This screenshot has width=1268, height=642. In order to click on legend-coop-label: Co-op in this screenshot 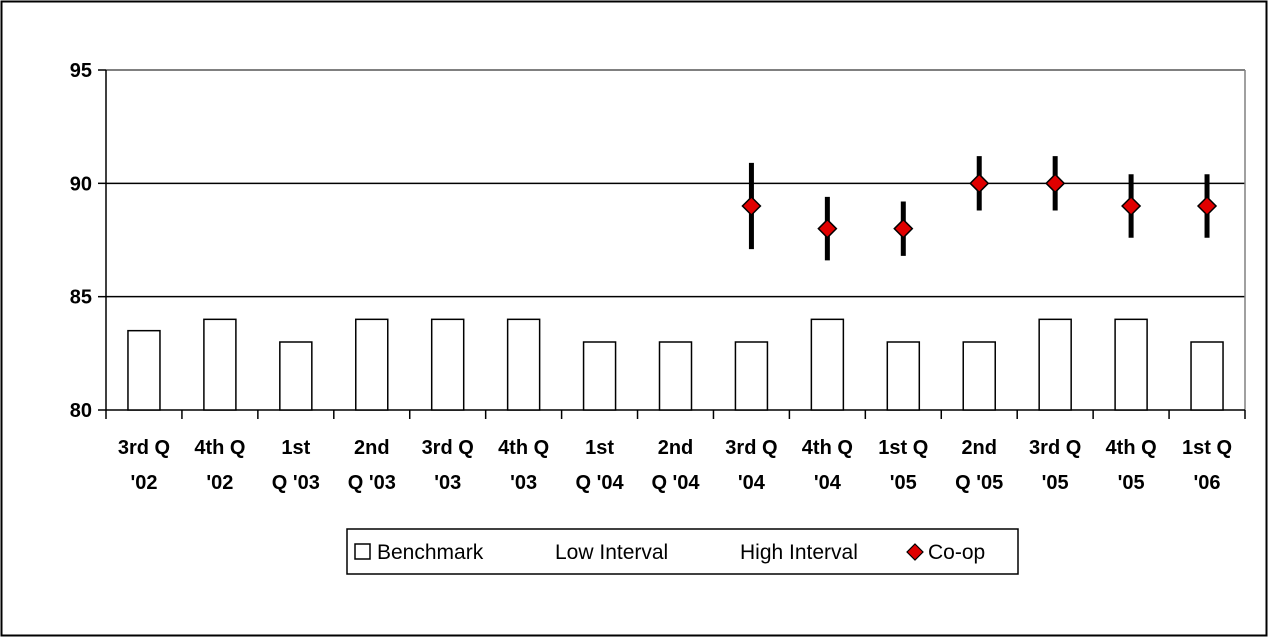, I will do `click(956, 552)`.